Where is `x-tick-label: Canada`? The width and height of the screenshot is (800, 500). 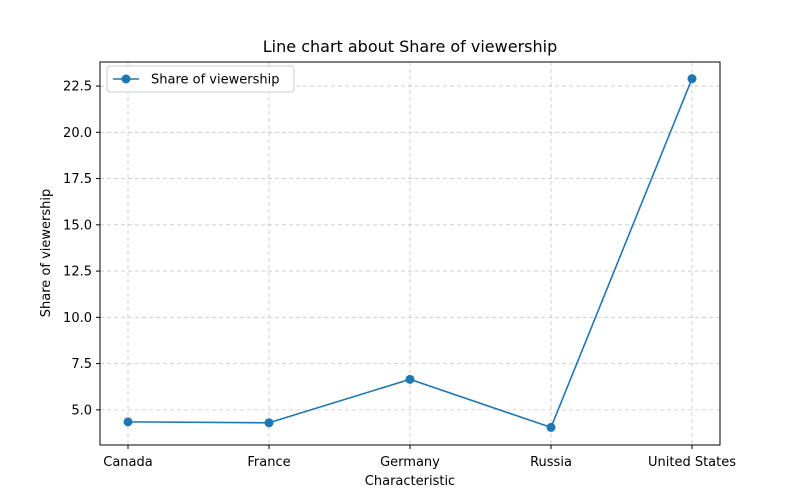 x-tick-label: Canada is located at coordinates (127, 462).